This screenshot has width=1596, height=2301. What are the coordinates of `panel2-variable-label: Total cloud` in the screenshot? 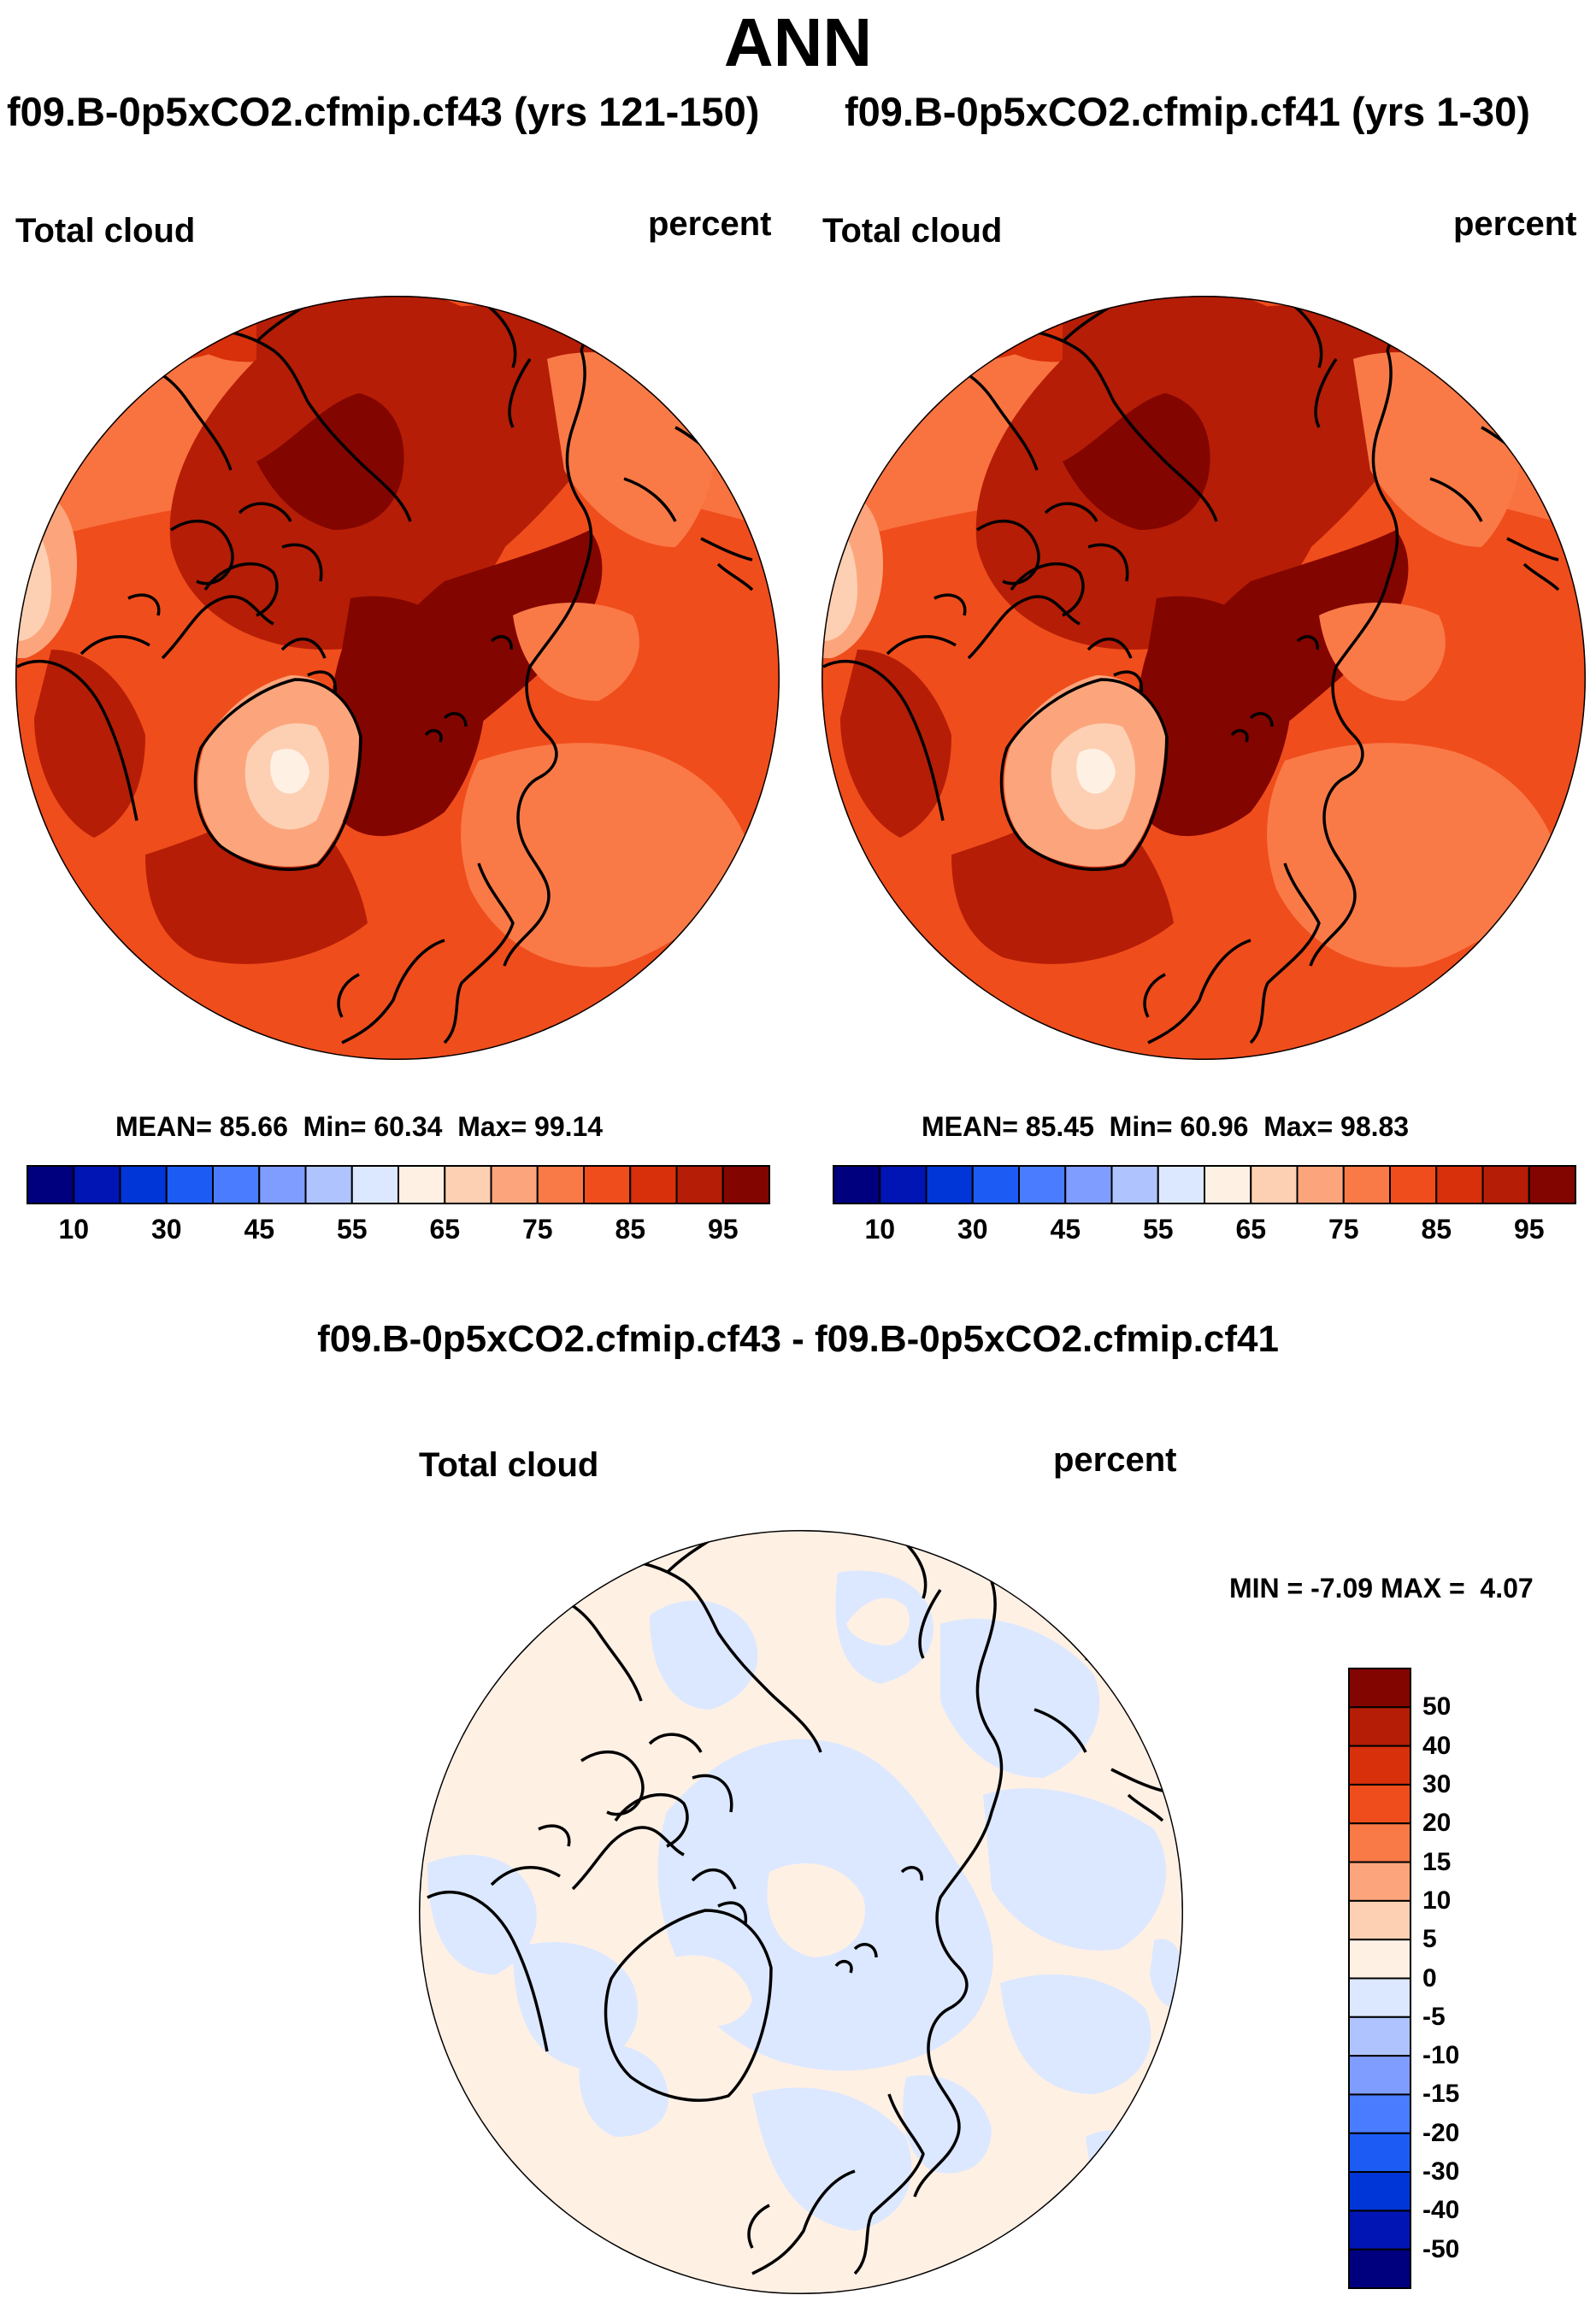 It's located at (912, 231).